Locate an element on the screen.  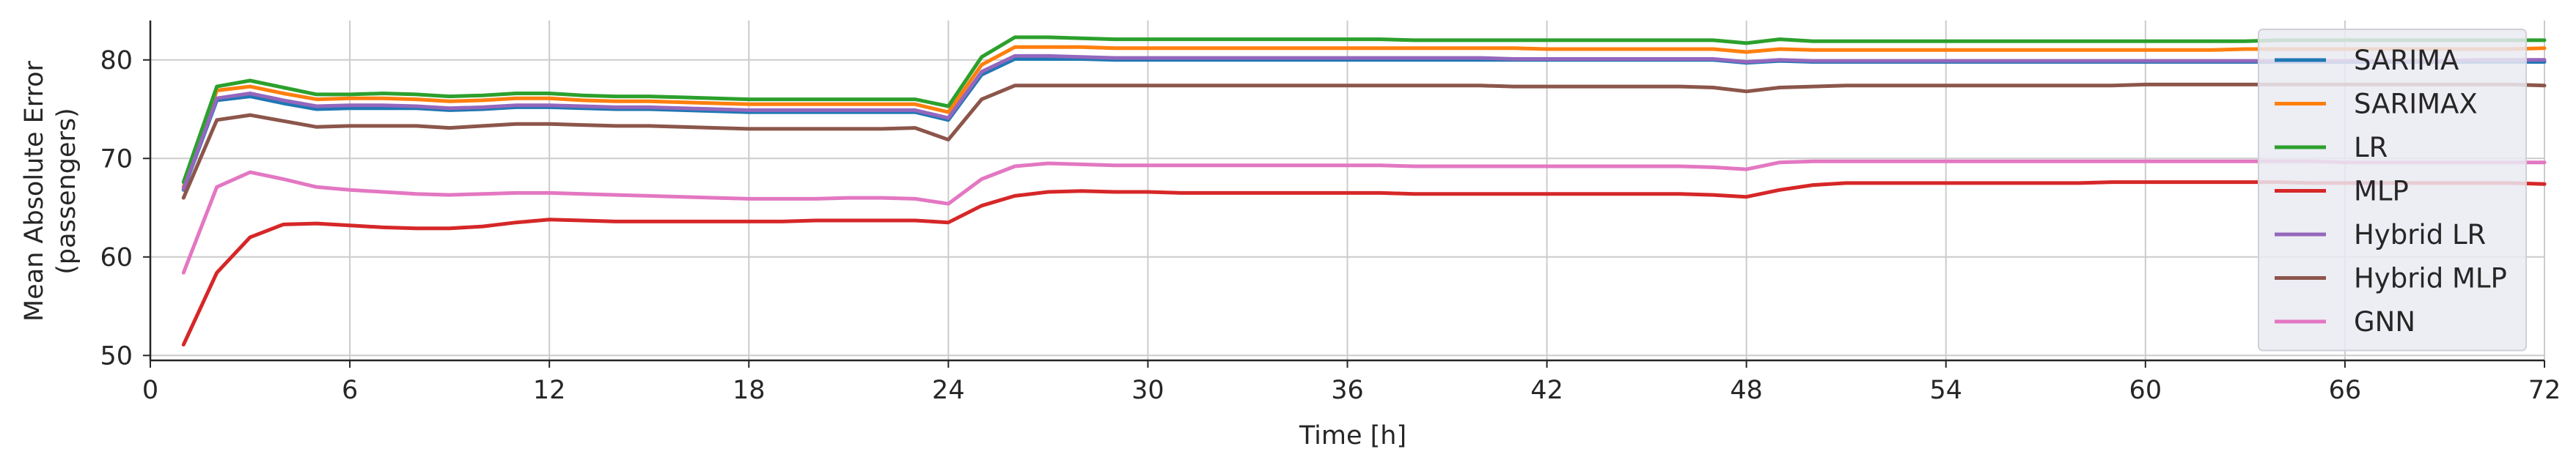
y-tick-label: 60 is located at coordinates (117, 257).